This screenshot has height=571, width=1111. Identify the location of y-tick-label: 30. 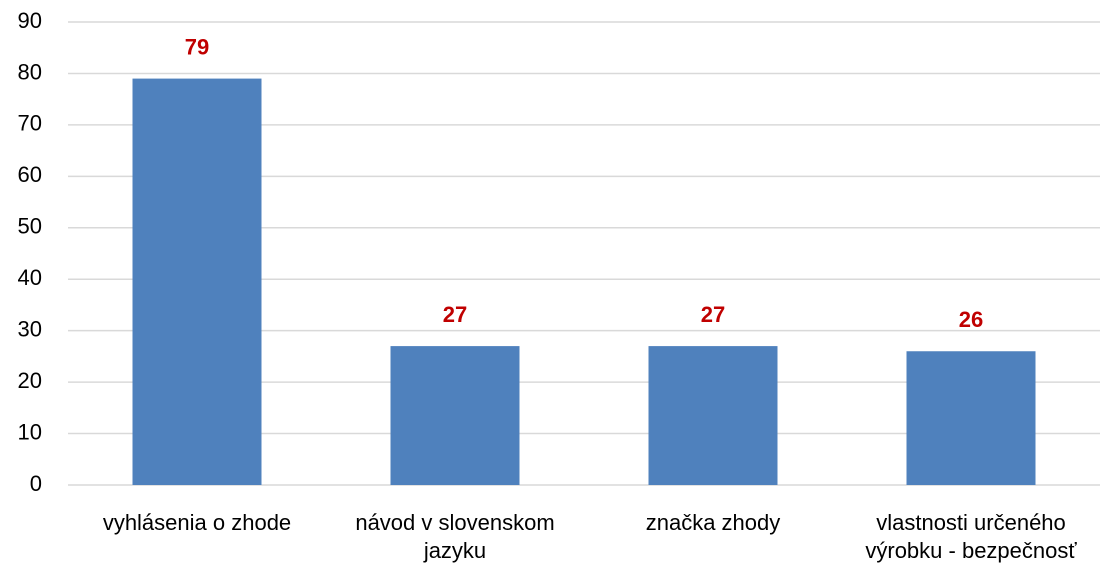
(30, 328).